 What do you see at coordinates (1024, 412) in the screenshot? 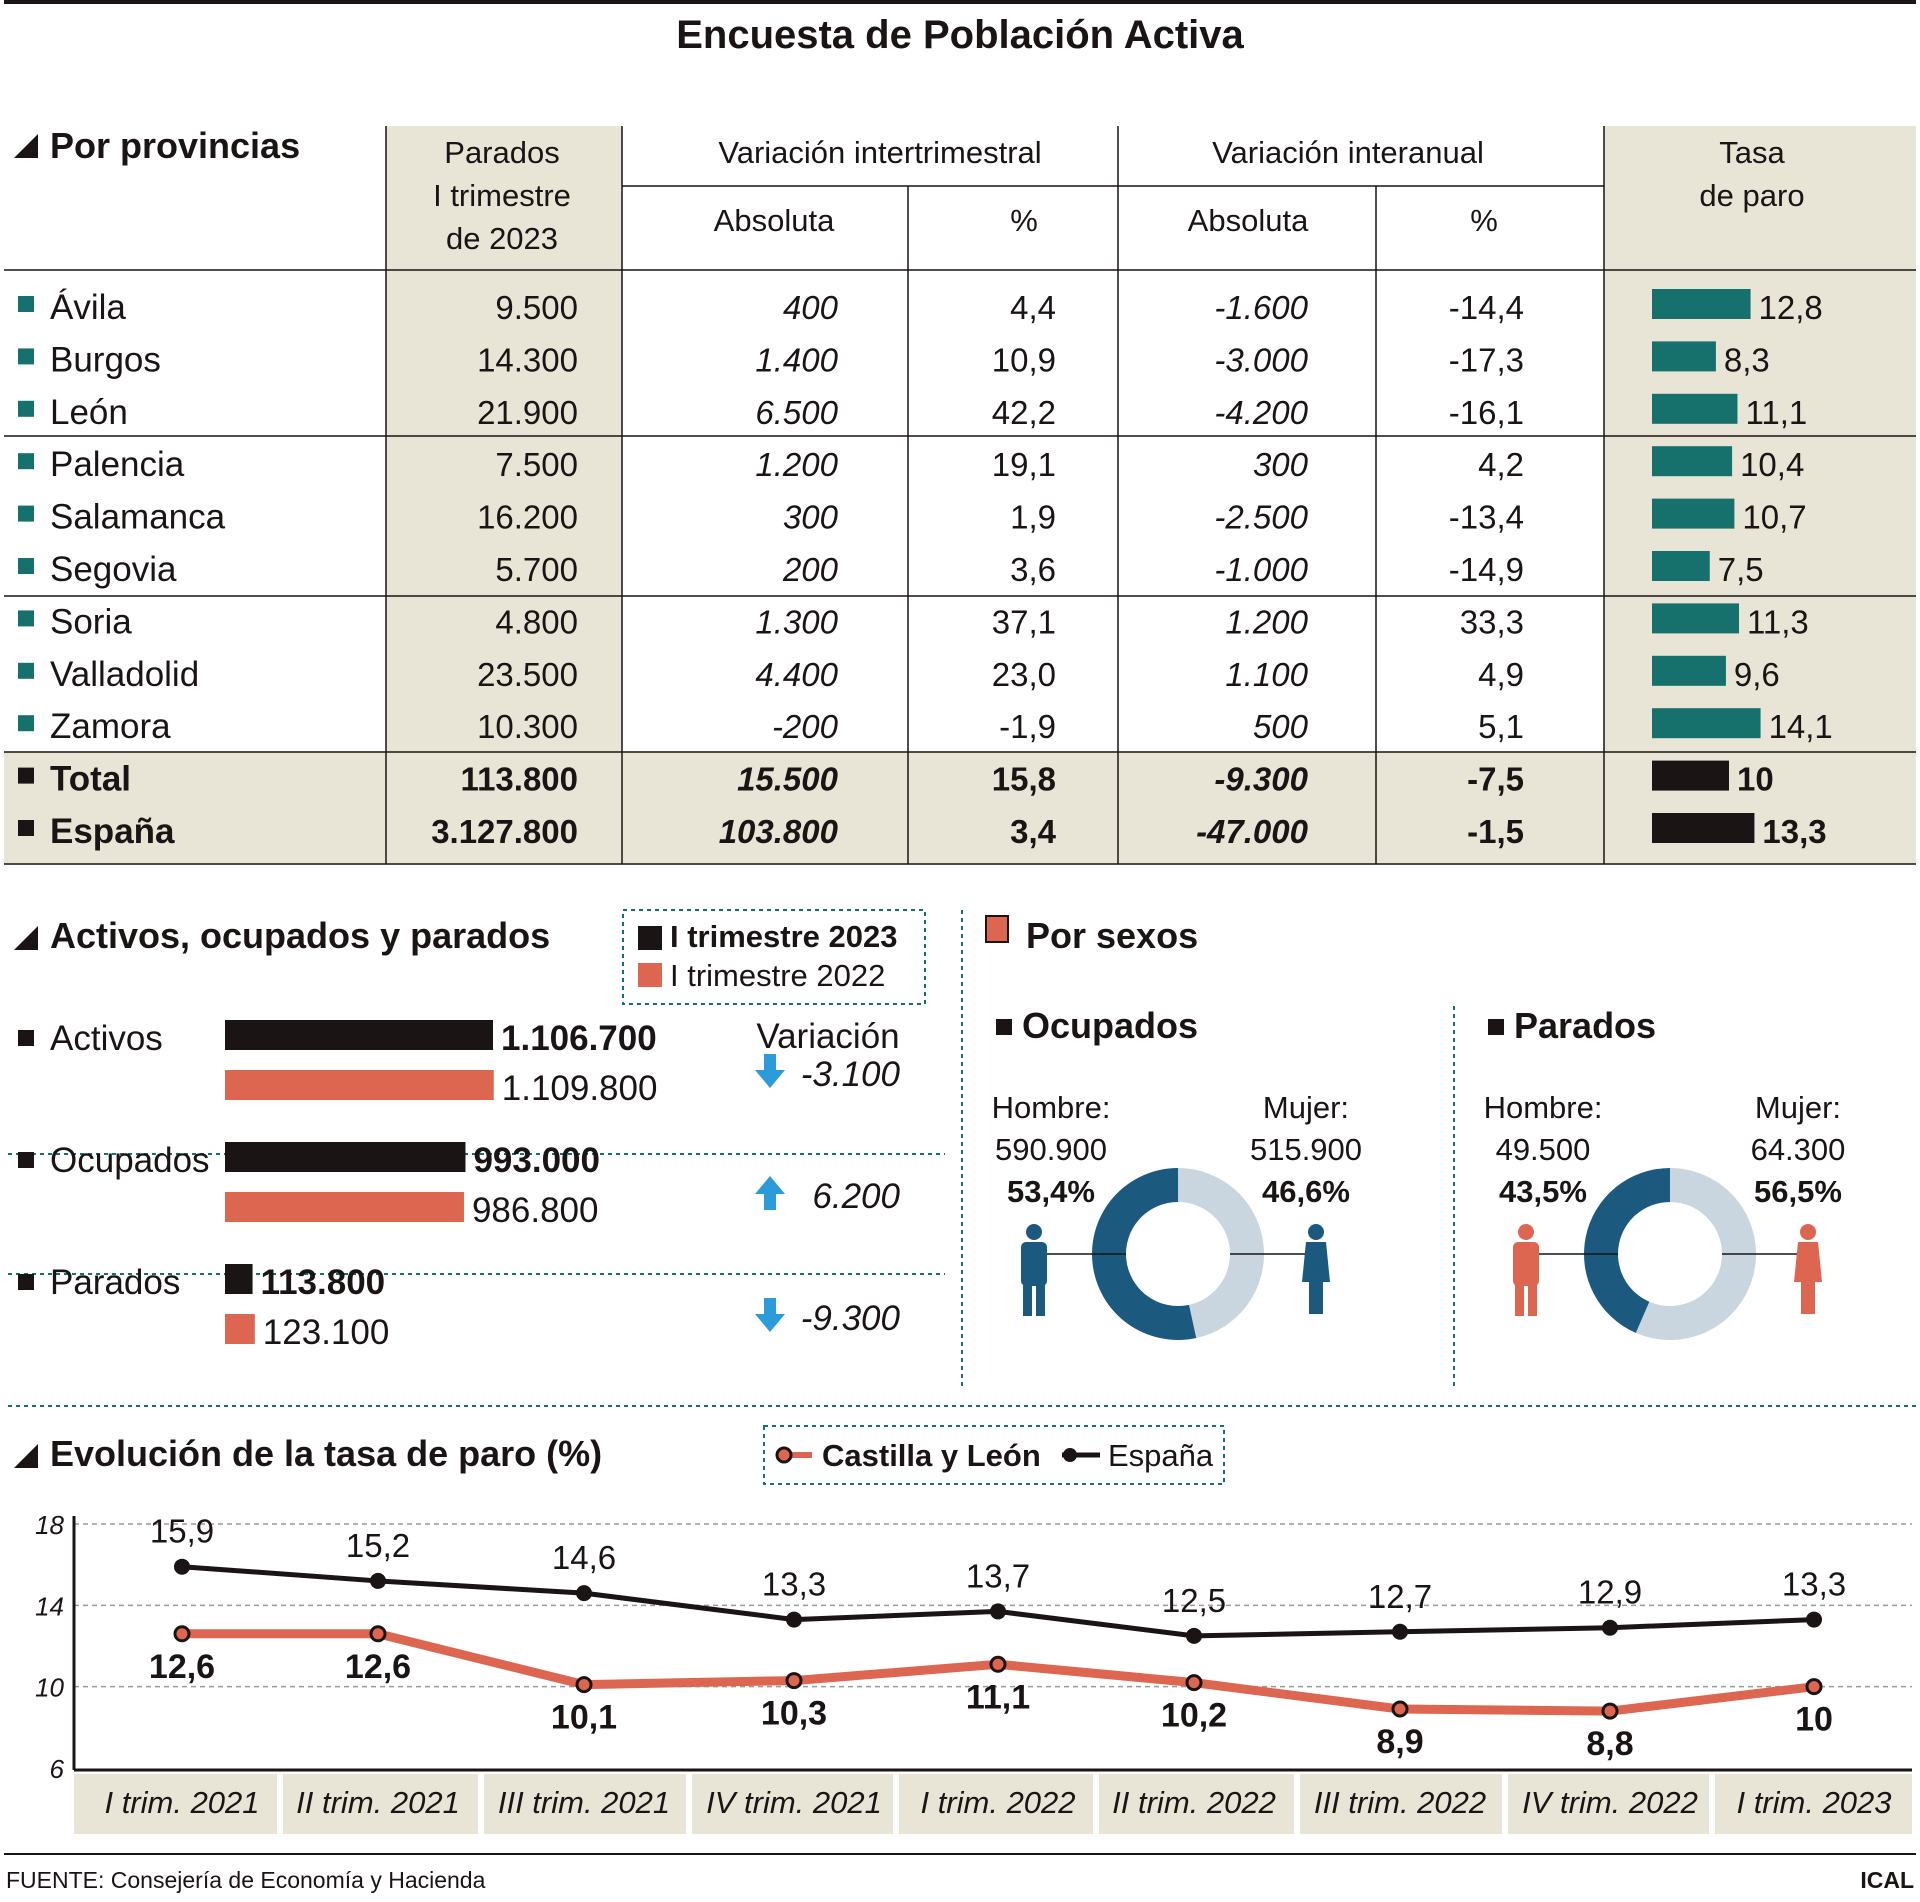
I see `row-inter-pct: 42,2` at bounding box center [1024, 412].